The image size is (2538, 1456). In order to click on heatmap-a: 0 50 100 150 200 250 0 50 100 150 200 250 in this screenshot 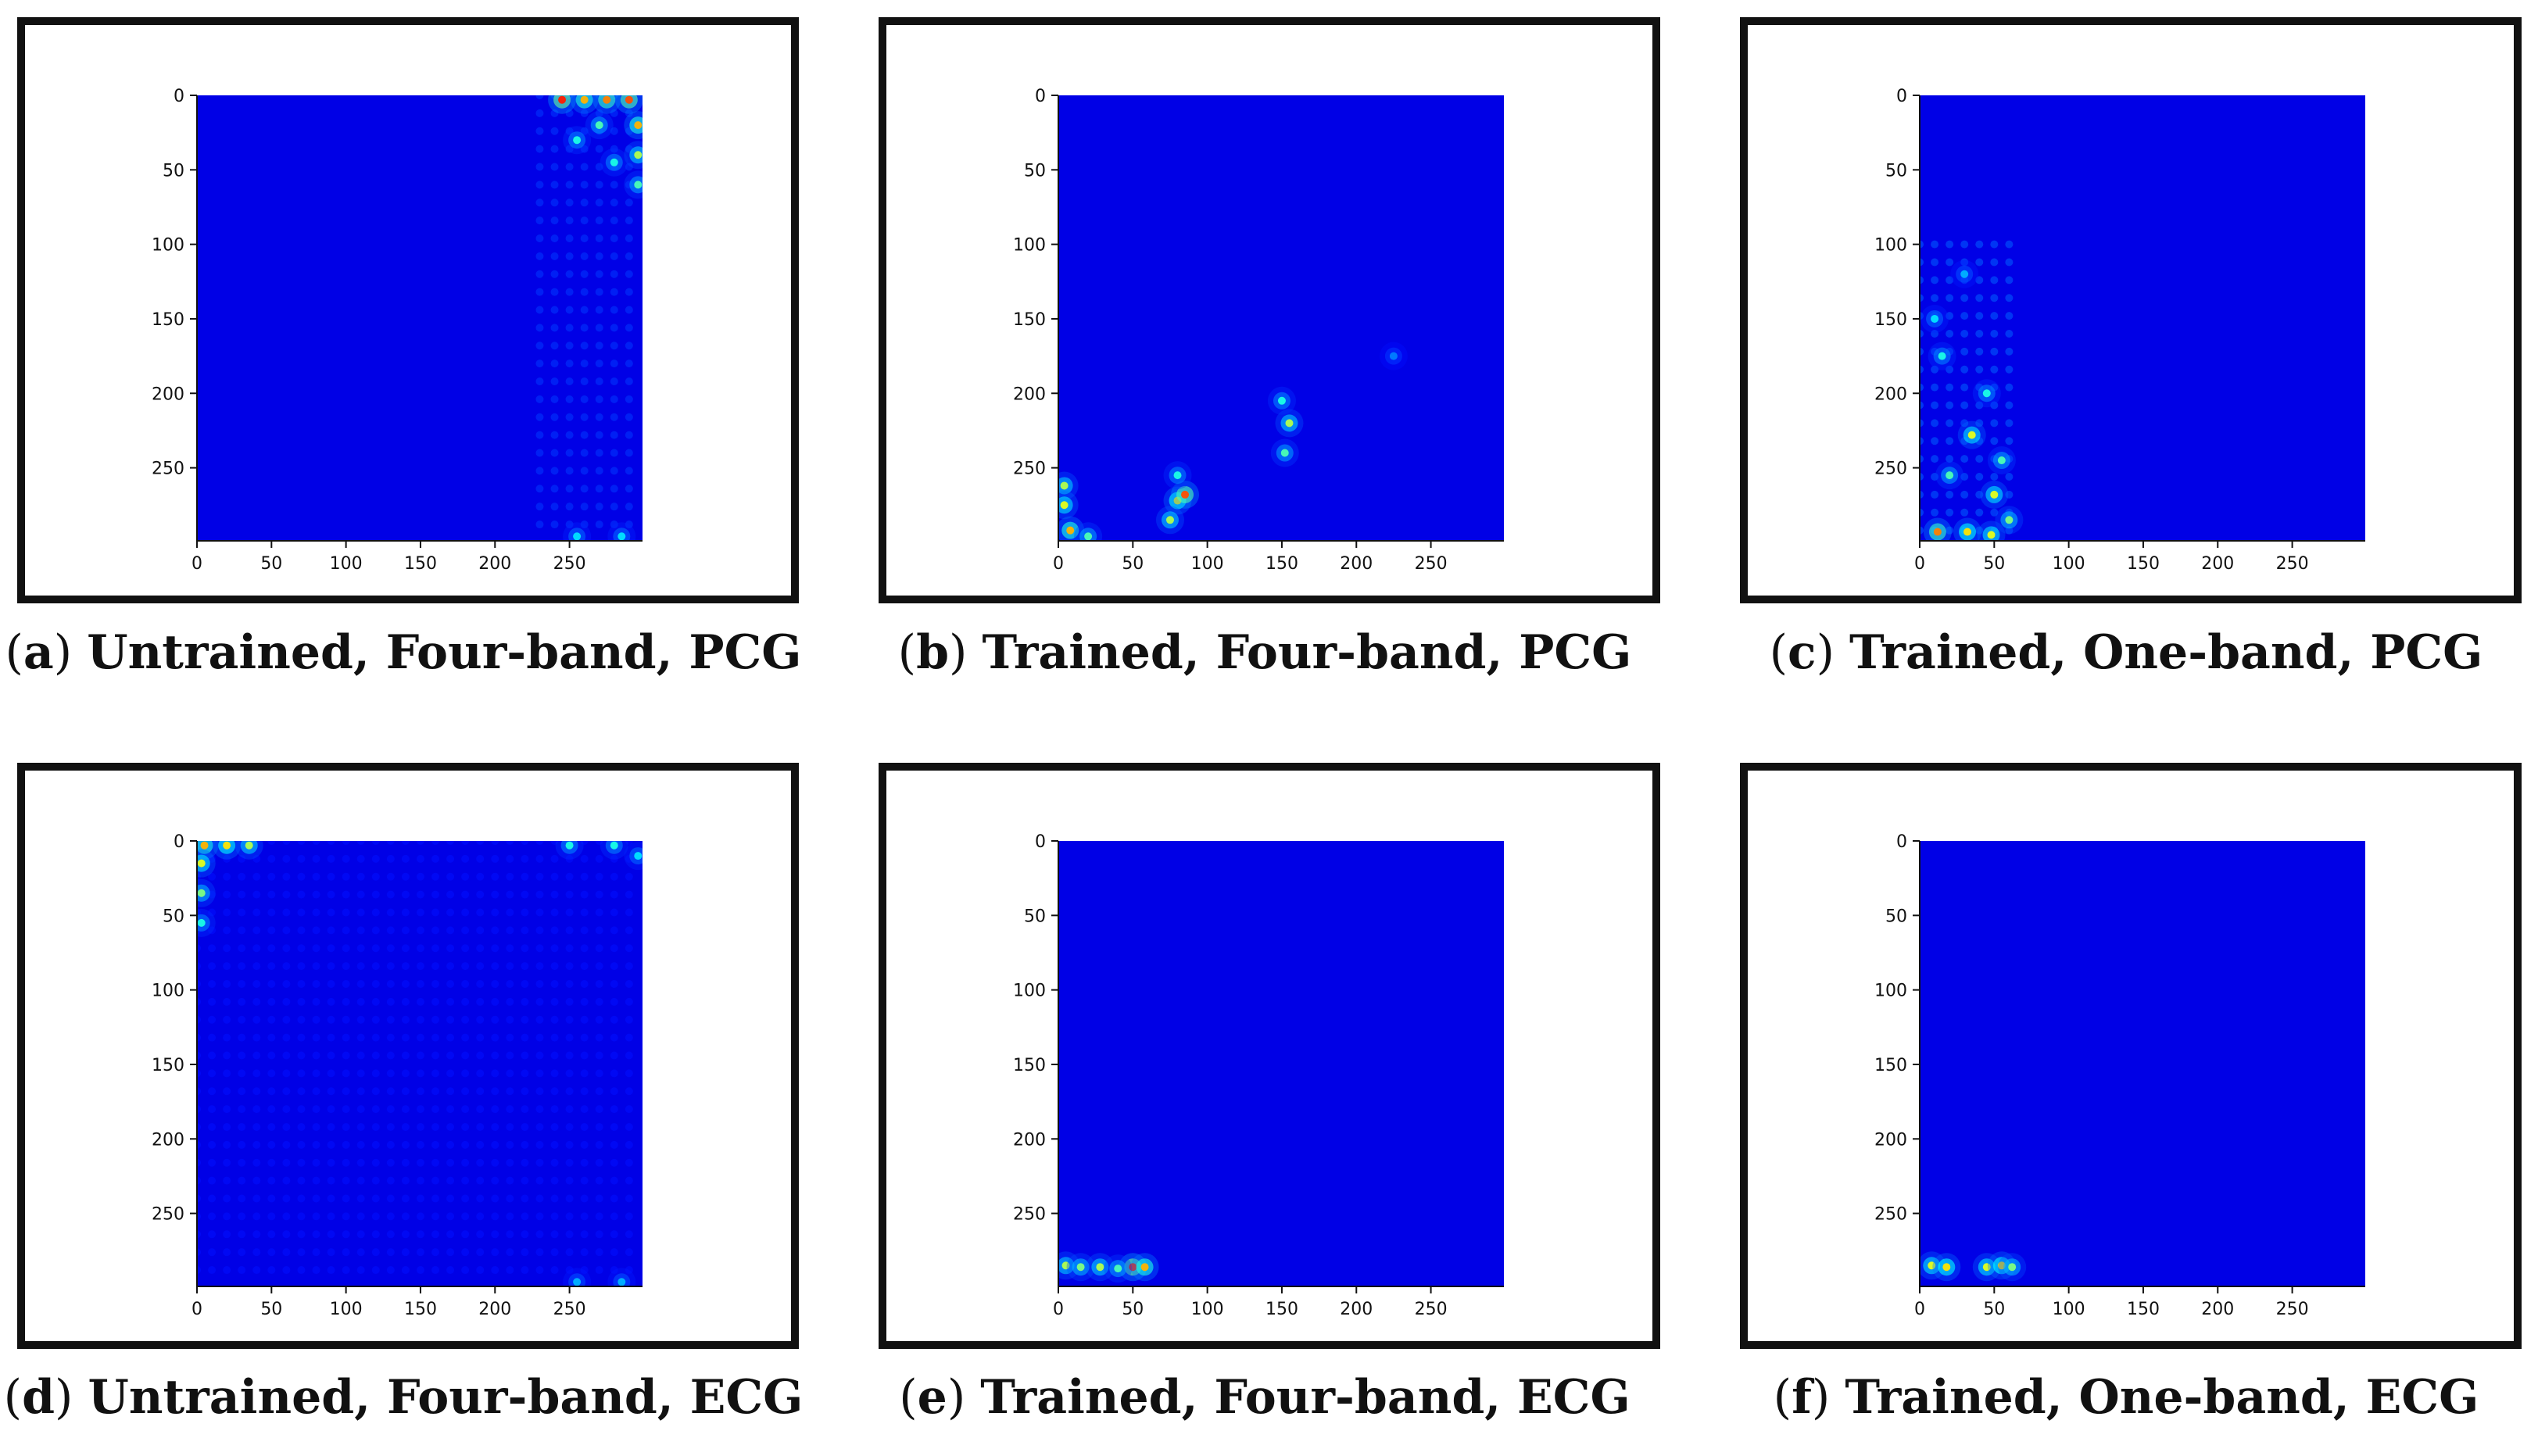, I will do `click(408, 310)`.